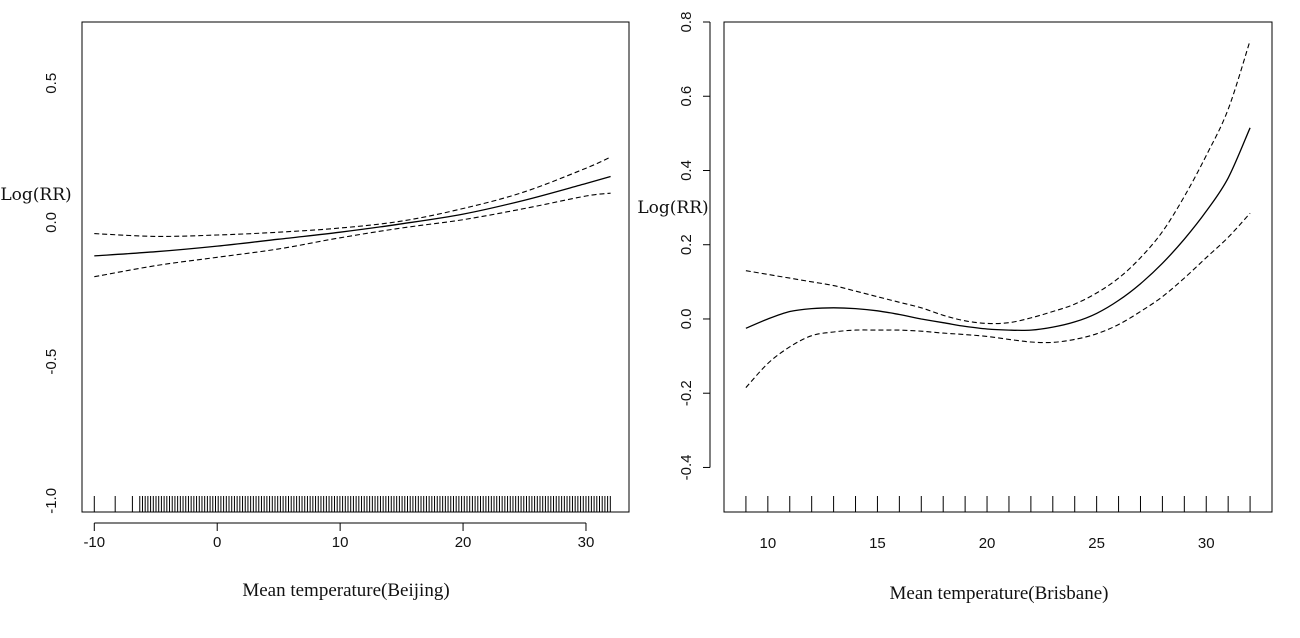  What do you see at coordinates (686, 22) in the screenshot?
I see `y-tick-label: 0.8` at bounding box center [686, 22].